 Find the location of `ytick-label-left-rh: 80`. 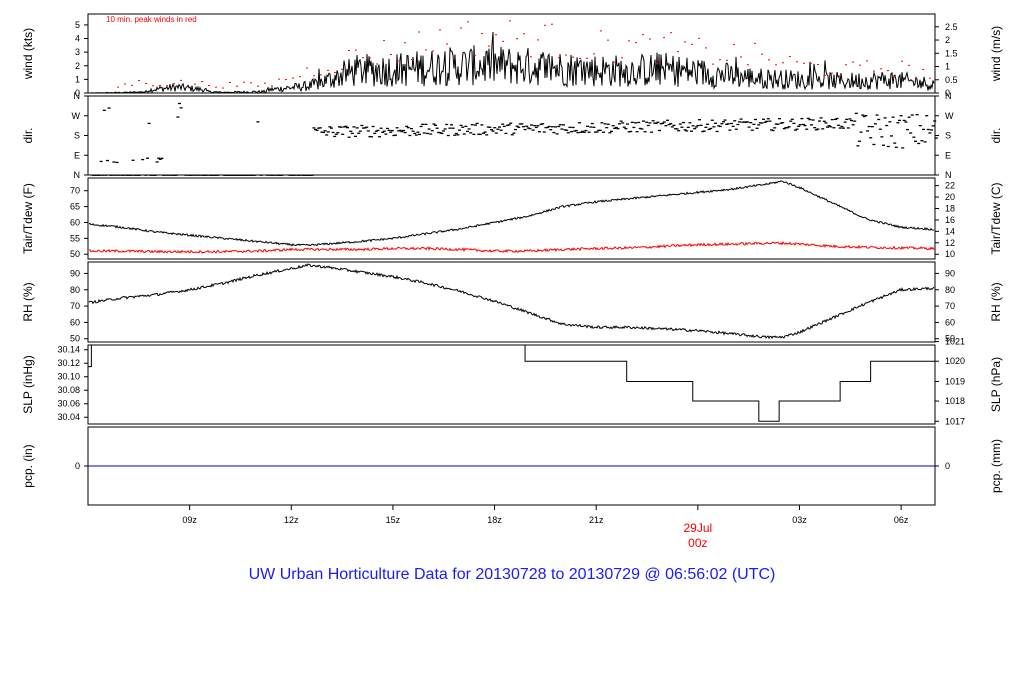

ytick-label-left-rh: 80 is located at coordinates (75, 290).